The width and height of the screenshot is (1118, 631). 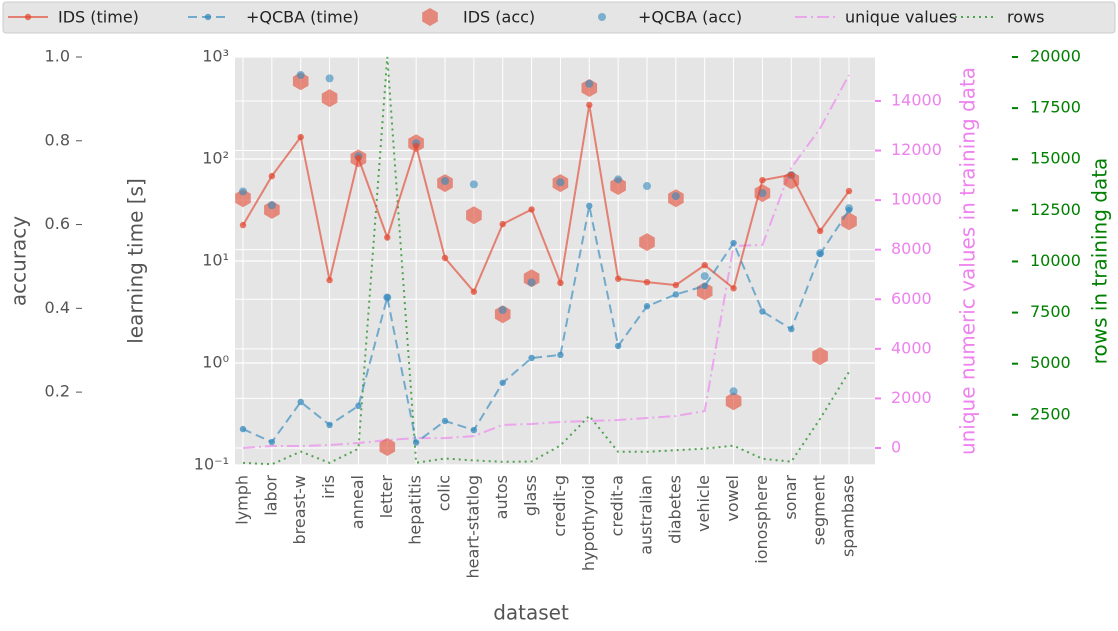 I want to click on x-tick-label: heart-statlog, so click(x=472, y=527).